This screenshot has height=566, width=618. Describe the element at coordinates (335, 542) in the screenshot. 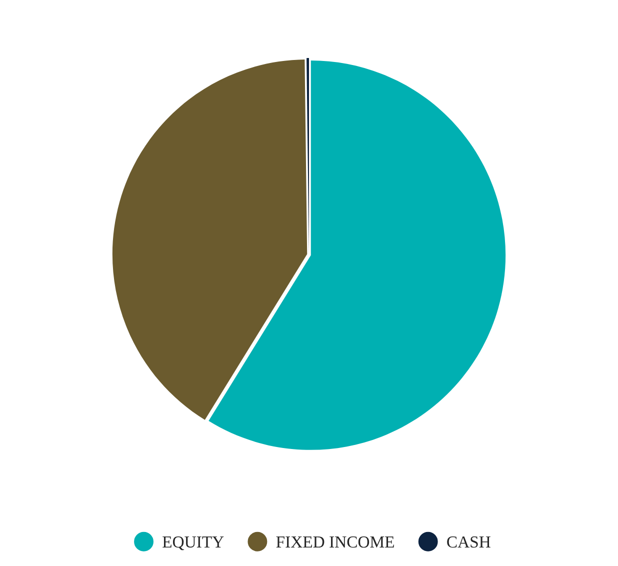

I see `legend-label: FIXED INCOME` at that location.